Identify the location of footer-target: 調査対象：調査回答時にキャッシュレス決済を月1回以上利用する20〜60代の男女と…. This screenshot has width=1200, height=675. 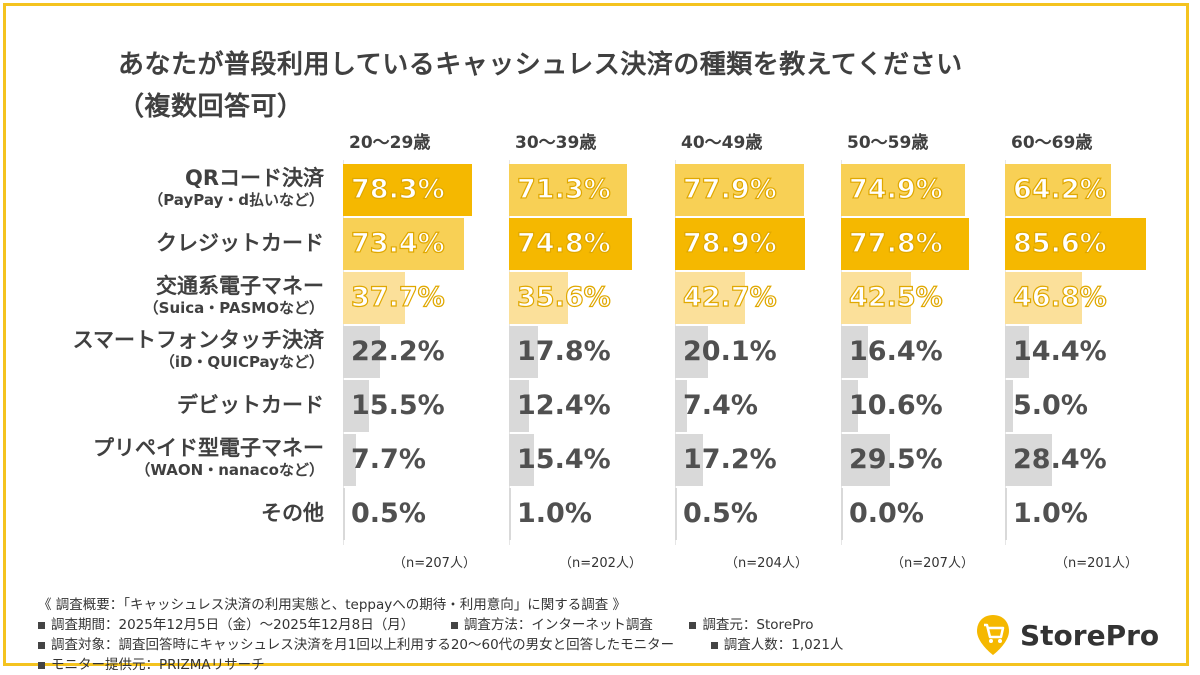
(363, 645).